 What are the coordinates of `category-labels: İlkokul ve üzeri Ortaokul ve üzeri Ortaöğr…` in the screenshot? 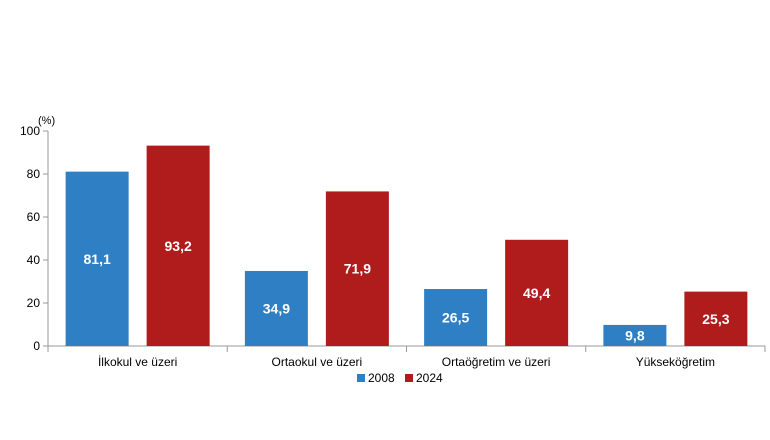 It's located at (406, 362).